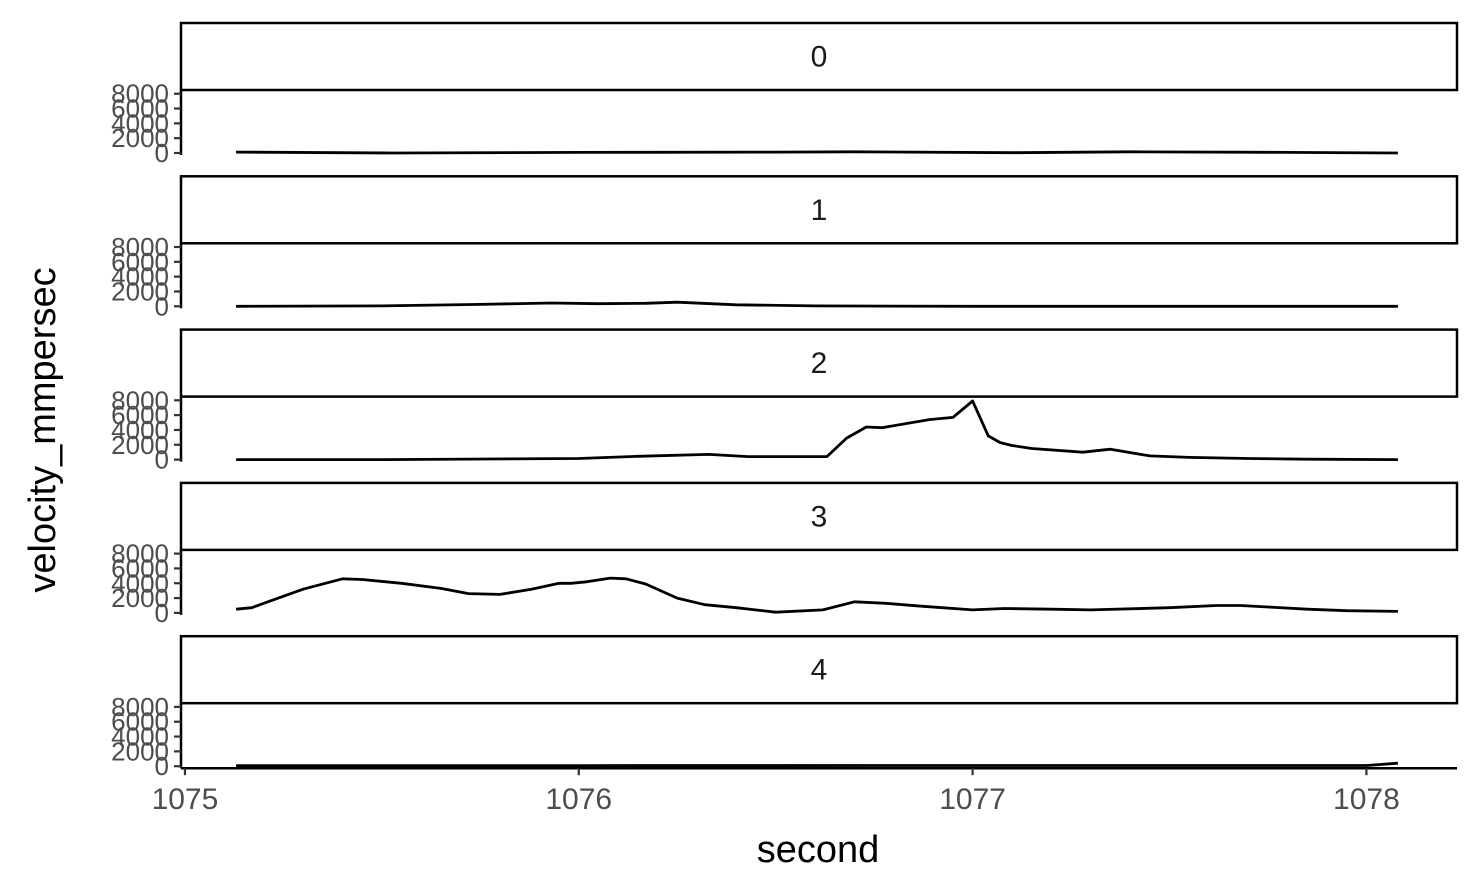 The image size is (1483, 895). What do you see at coordinates (818, 850) in the screenshot?
I see `x-axis-title: second` at bounding box center [818, 850].